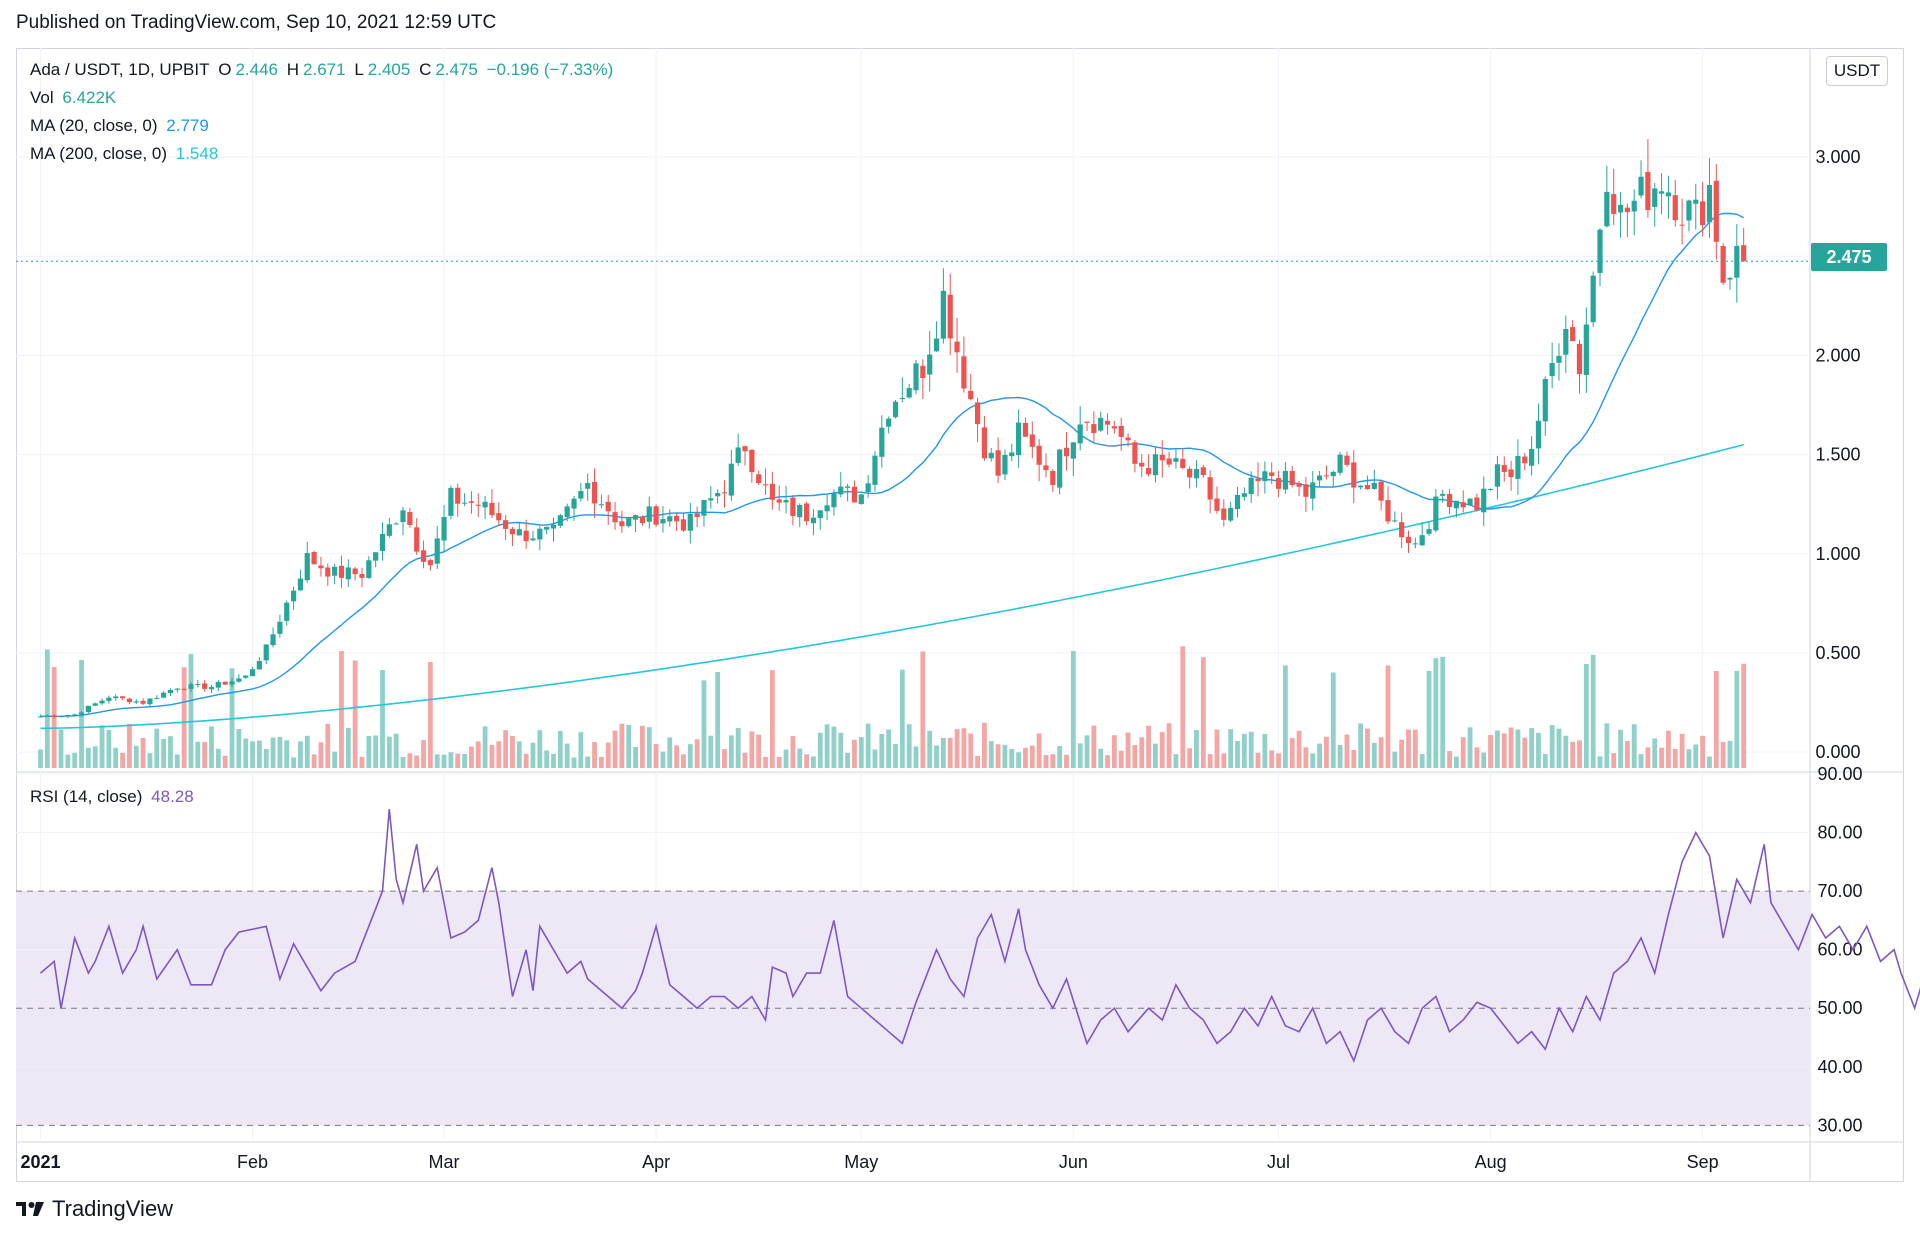  What do you see at coordinates (1849, 257) in the screenshot?
I see `last-price-label: 2.475` at bounding box center [1849, 257].